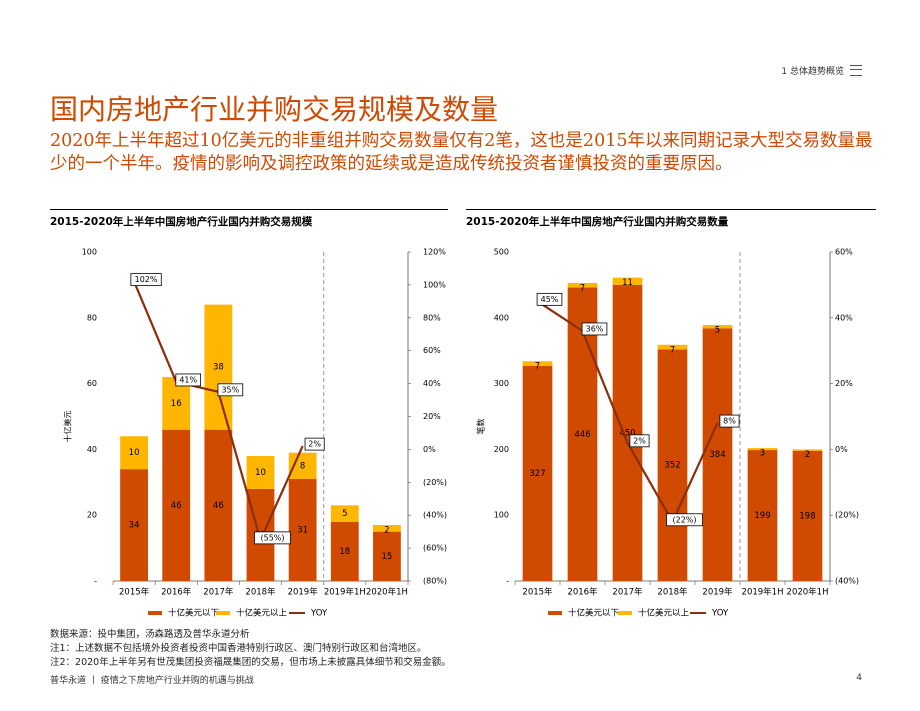 The image size is (920, 711). What do you see at coordinates (387, 592) in the screenshot?
I see `chart1-x-label: 2020年1H` at bounding box center [387, 592].